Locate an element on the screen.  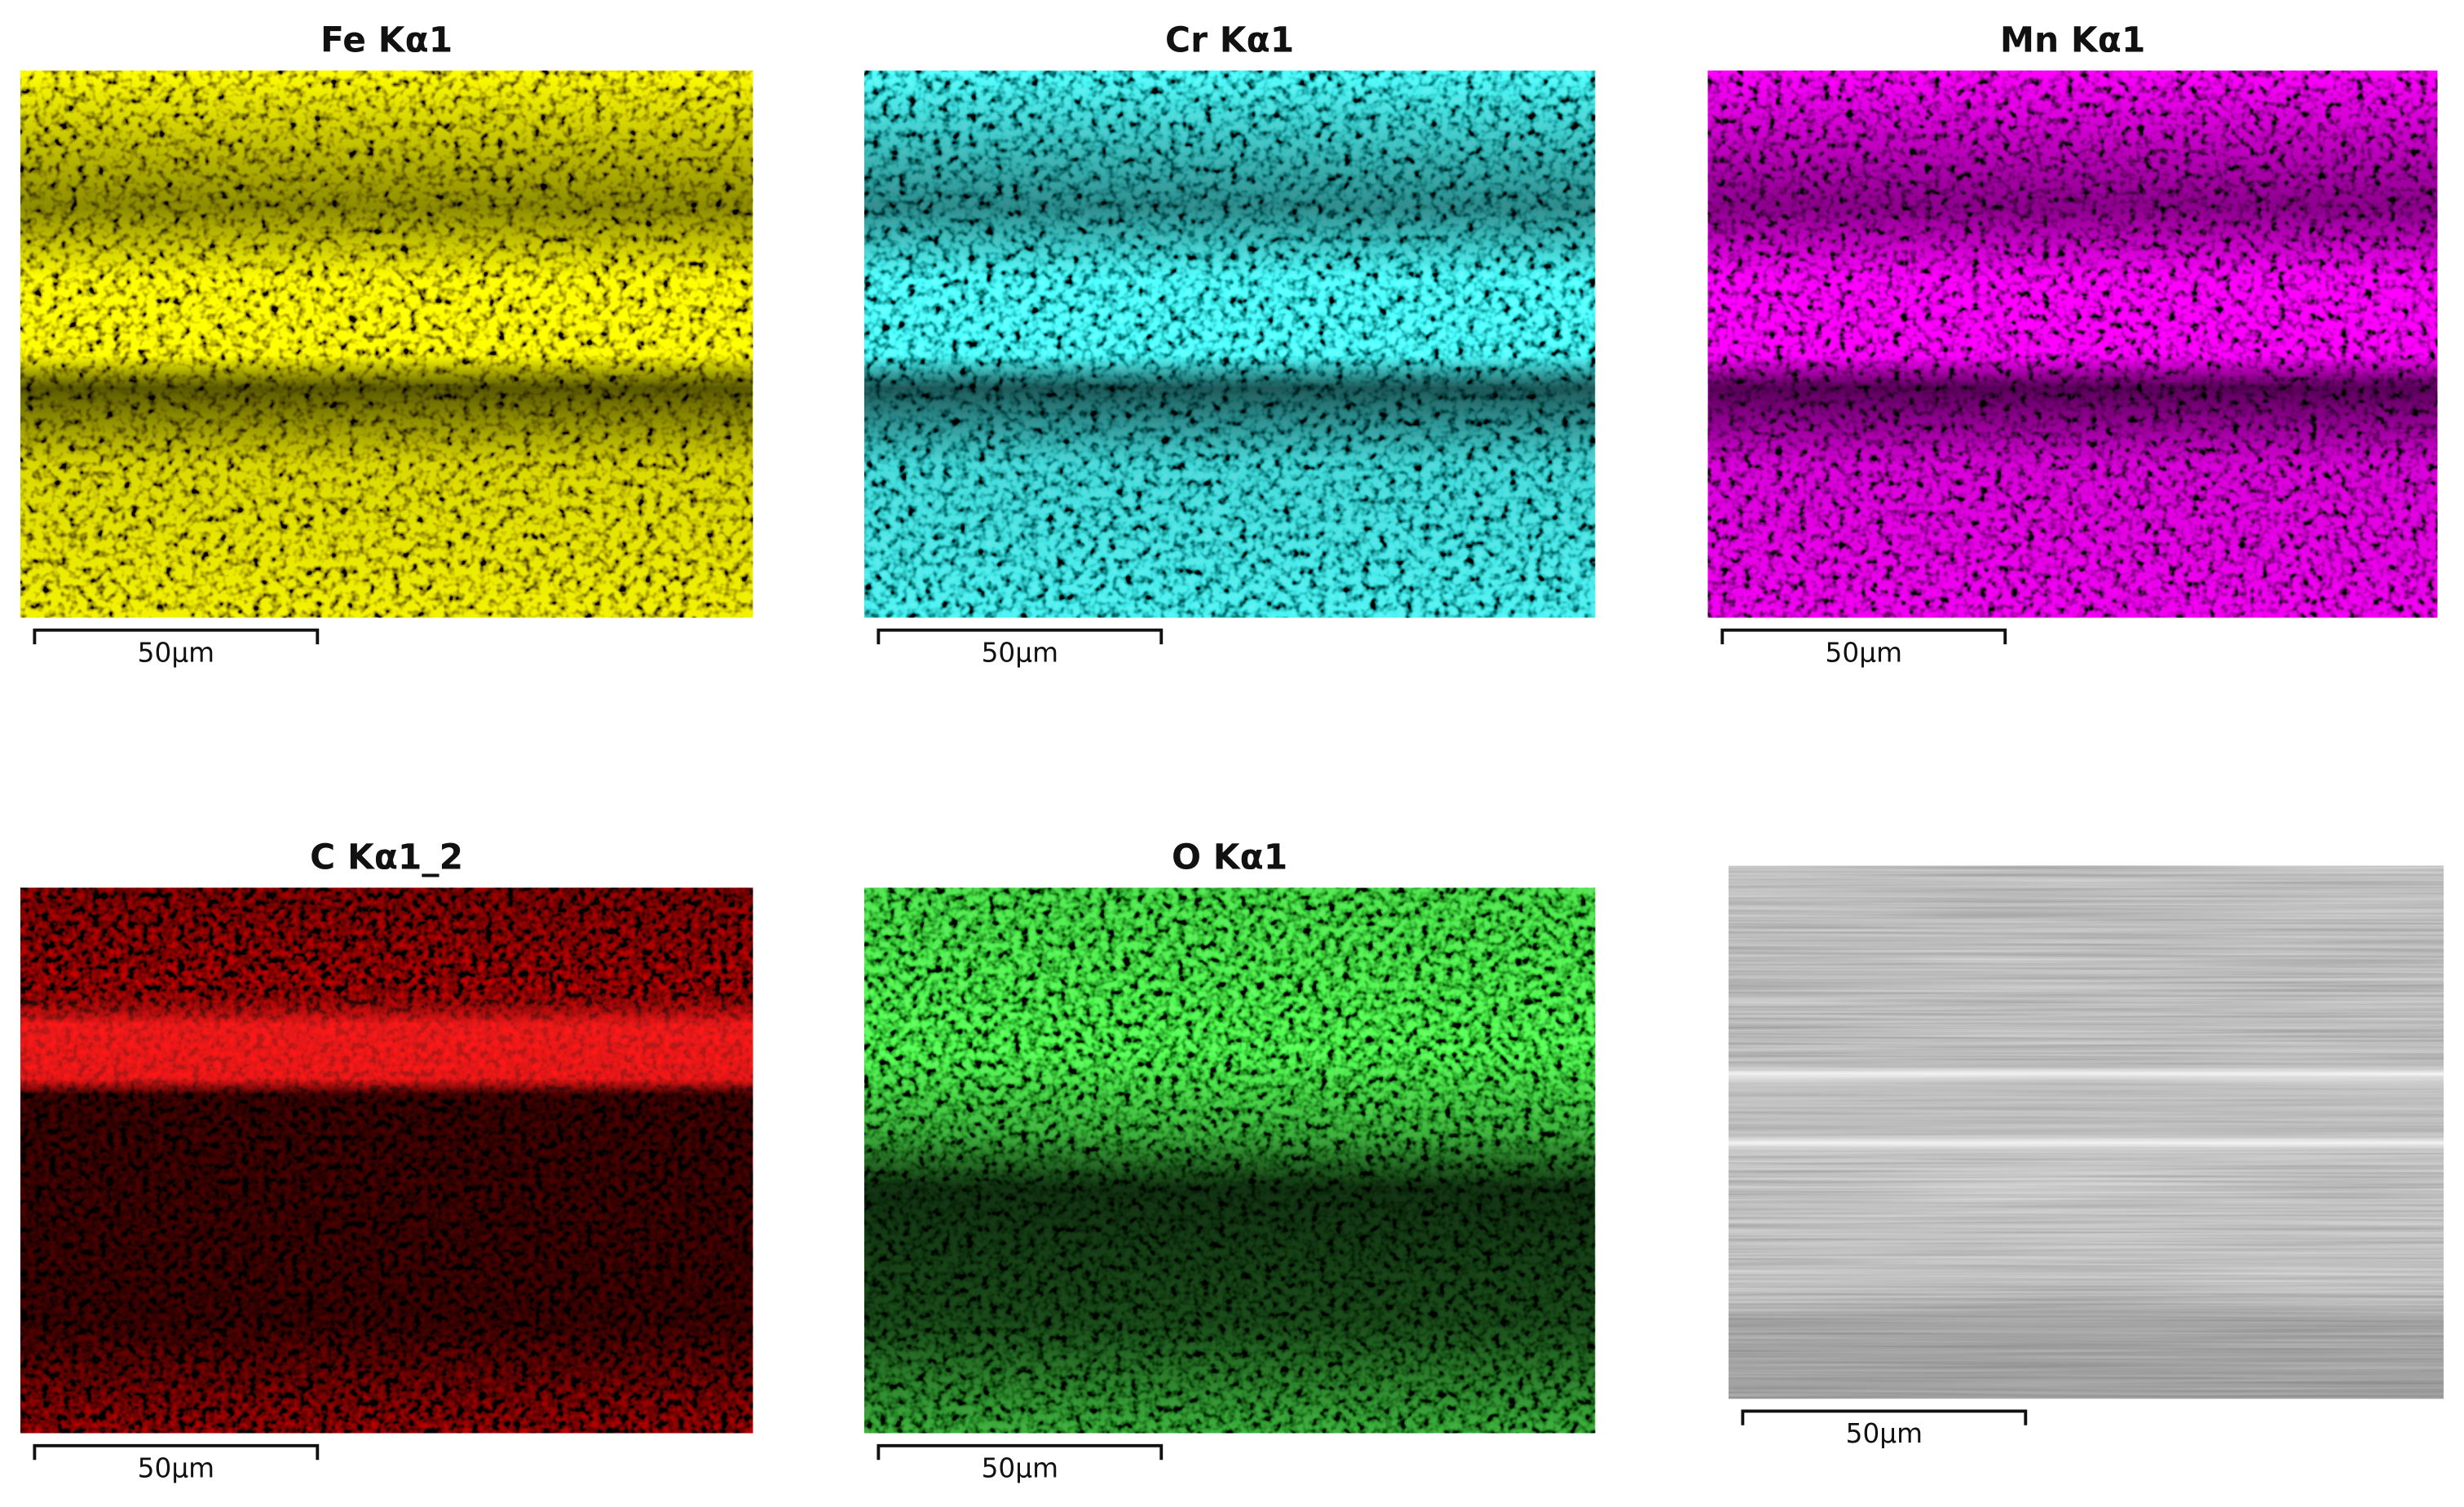
panel-title: Cr Kα1 is located at coordinates (1229, 40).